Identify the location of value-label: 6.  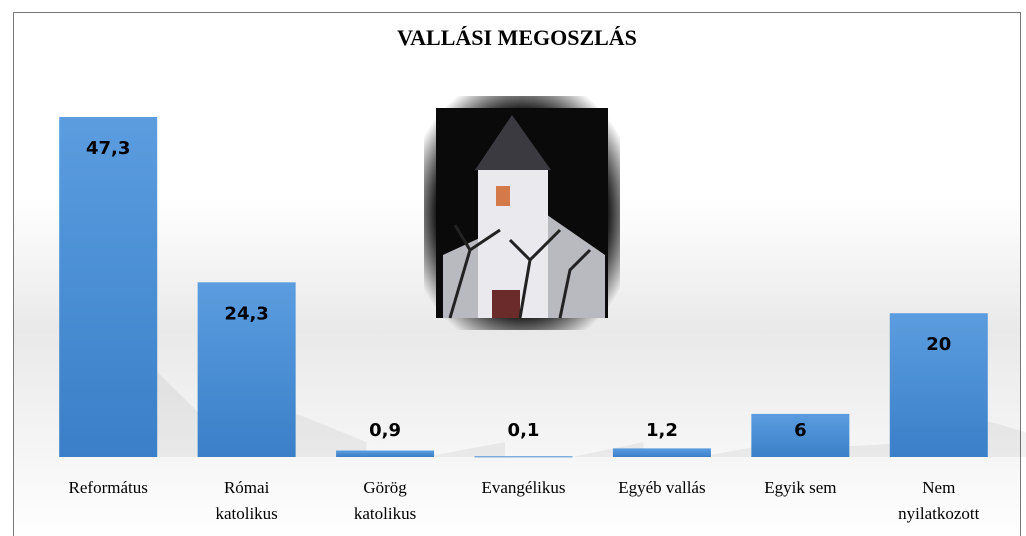
(800, 430).